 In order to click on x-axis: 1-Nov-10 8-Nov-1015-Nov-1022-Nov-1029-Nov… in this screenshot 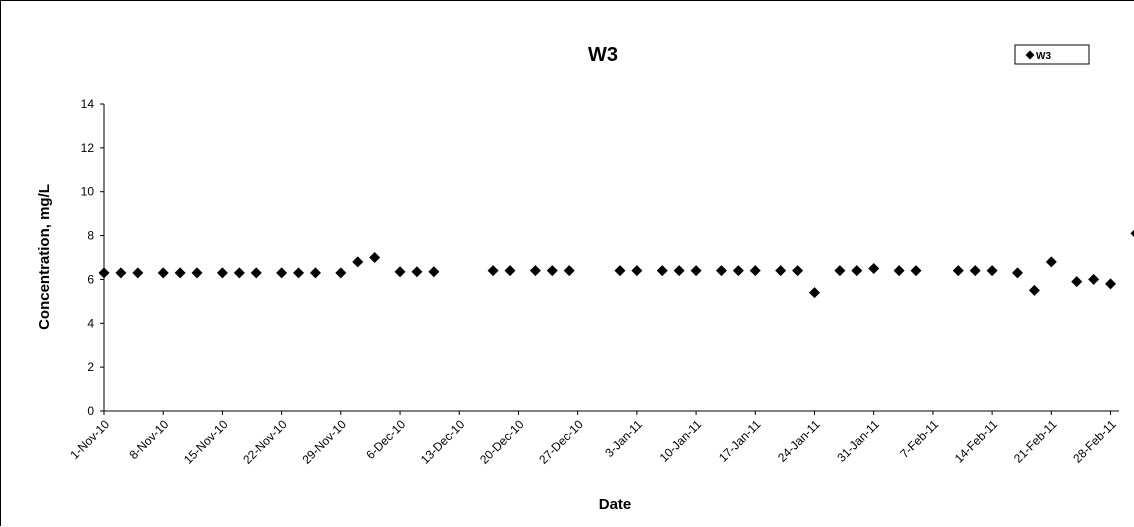, I will do `click(593, 439)`.